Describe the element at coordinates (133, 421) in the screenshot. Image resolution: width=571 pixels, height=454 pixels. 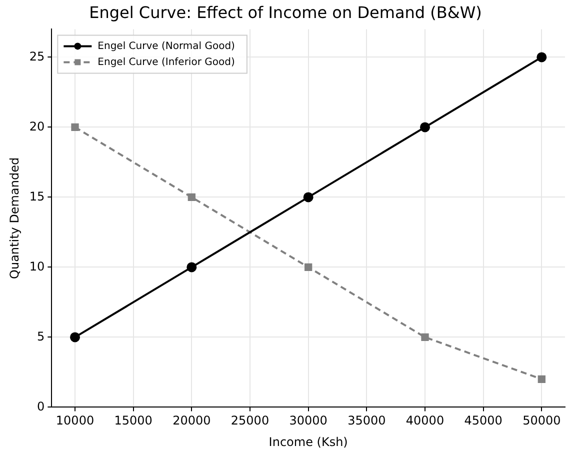
I see `x-tick-label: 15000` at that location.